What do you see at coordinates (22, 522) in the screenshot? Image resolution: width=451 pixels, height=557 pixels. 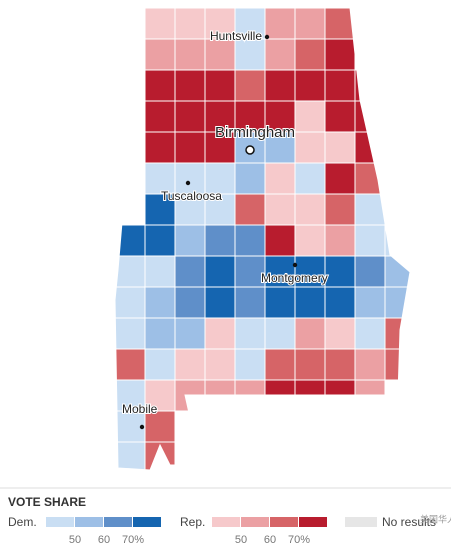 I see `dem-label: Dem.` at bounding box center [22, 522].